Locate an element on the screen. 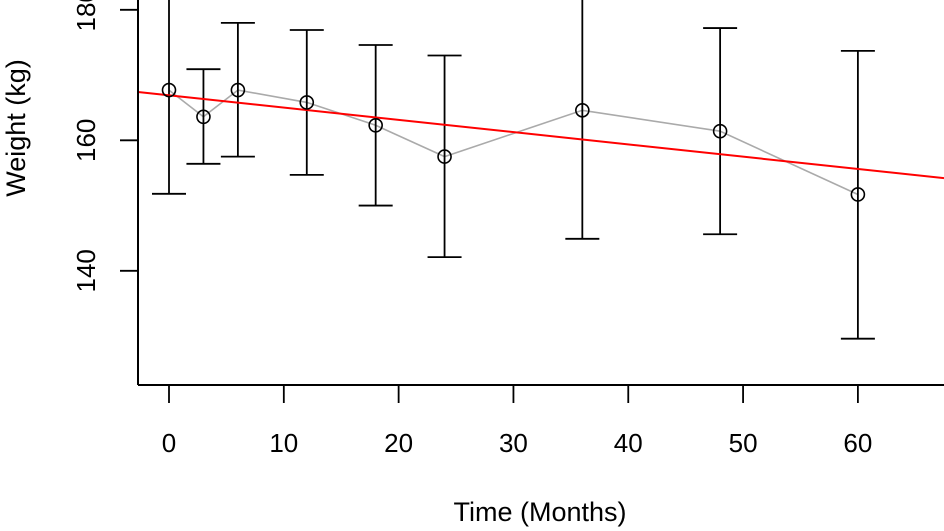 The width and height of the screenshot is (944, 531). trend-line is located at coordinates (540, 135).